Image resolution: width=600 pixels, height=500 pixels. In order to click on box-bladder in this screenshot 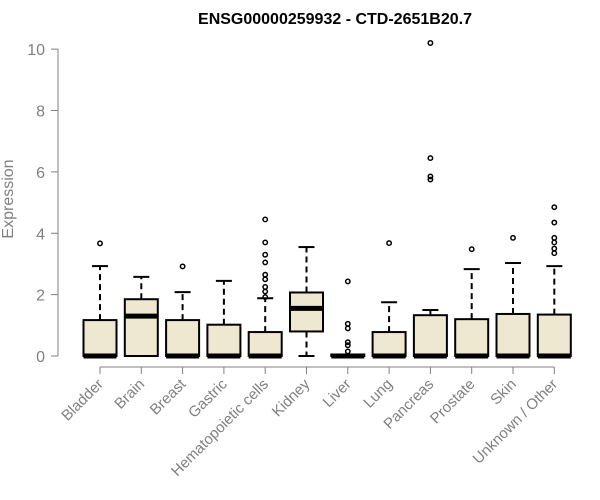, I will do `click(100, 299)`.